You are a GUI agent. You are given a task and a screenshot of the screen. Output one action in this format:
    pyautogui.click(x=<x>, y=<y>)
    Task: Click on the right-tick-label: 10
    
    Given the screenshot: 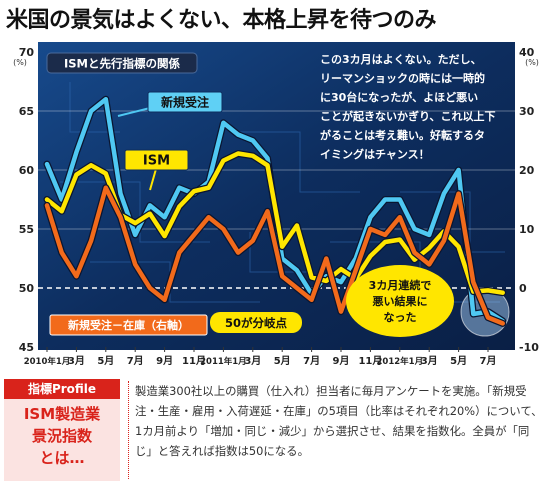 What is the action you would take?
    pyautogui.click(x=527, y=229)
    